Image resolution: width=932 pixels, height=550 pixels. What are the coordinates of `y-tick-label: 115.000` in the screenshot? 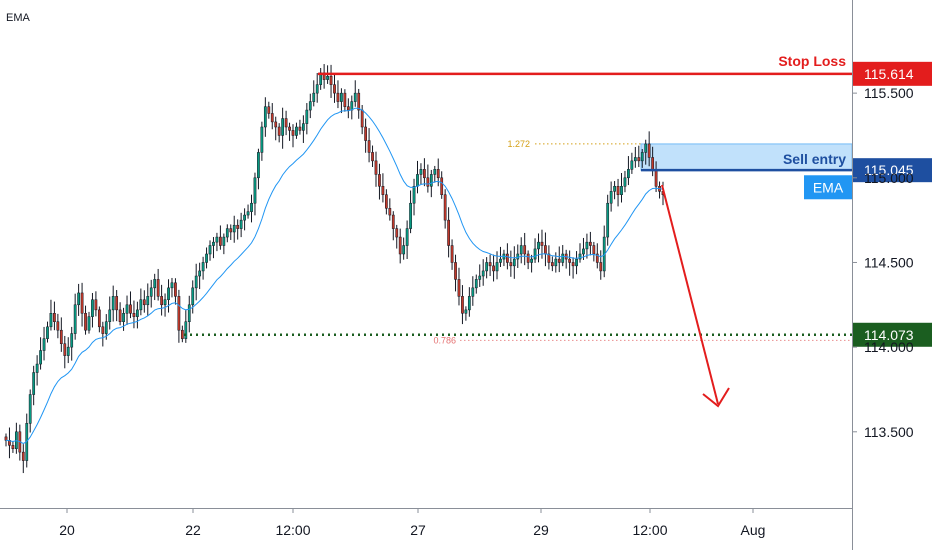 It's located at (889, 178).